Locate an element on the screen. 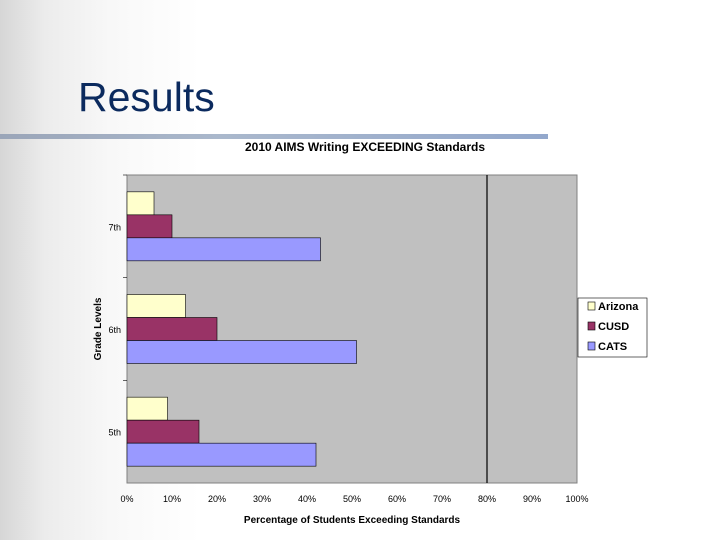  chart-title: 2010 AIMS Writing EXCEEDING Standards is located at coordinates (365, 147).